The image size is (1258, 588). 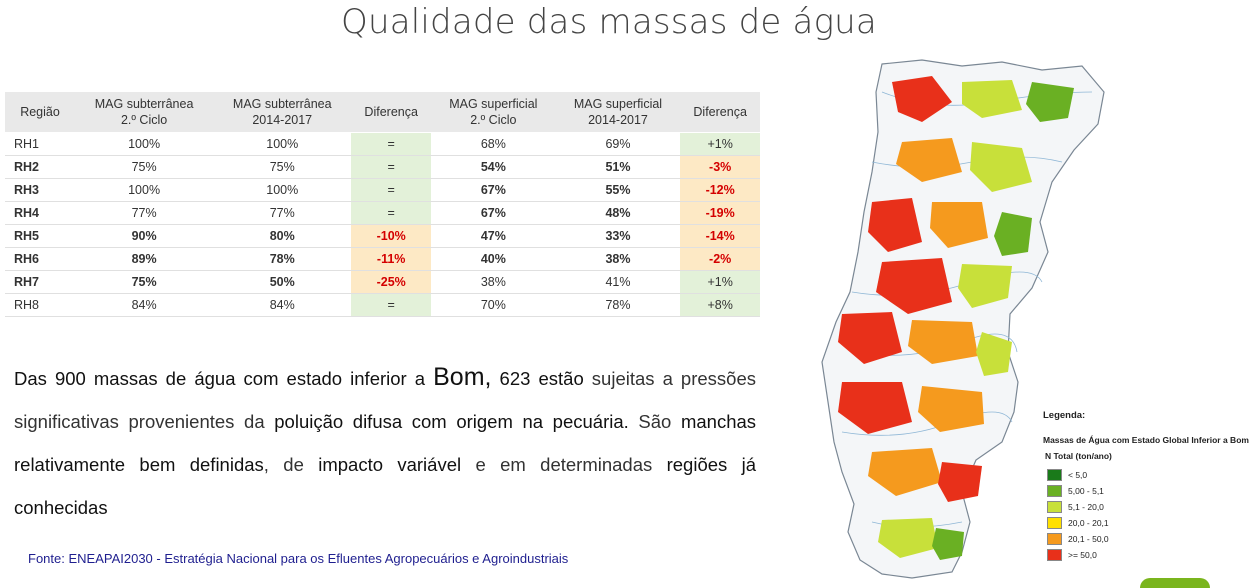 What do you see at coordinates (1148, 491) in the screenshot?
I see `legend-item: 5,00 - 5,1` at bounding box center [1148, 491].